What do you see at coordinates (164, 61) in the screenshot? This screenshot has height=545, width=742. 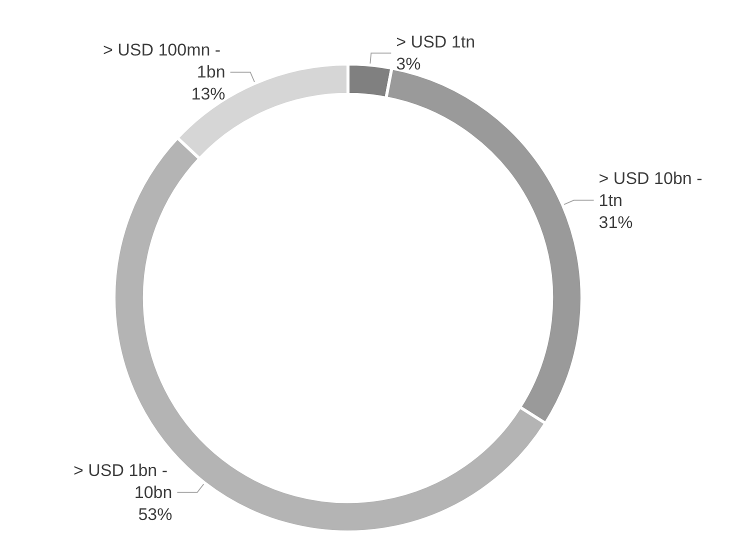 I see `slice-label: > USD 100mn - 1bn` at bounding box center [164, 61].